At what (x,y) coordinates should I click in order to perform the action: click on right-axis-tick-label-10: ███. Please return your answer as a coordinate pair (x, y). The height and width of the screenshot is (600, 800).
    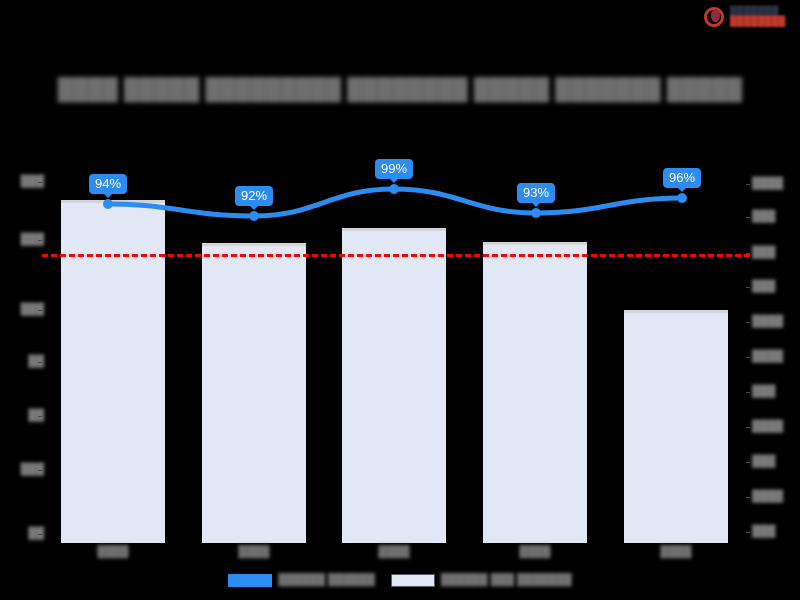
    Looking at the image, I should click on (764, 531).